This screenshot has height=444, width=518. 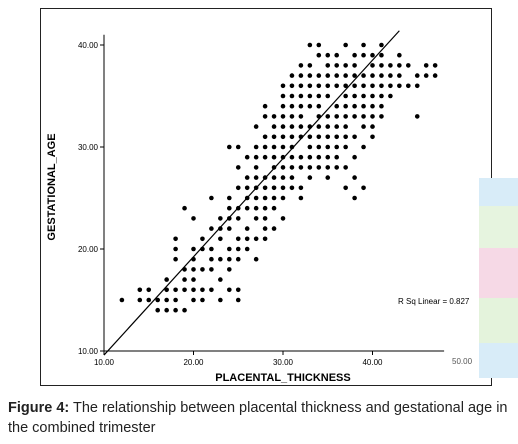 What do you see at coordinates (88, 45) in the screenshot?
I see `y-tick-label: 40.00` at bounding box center [88, 45].